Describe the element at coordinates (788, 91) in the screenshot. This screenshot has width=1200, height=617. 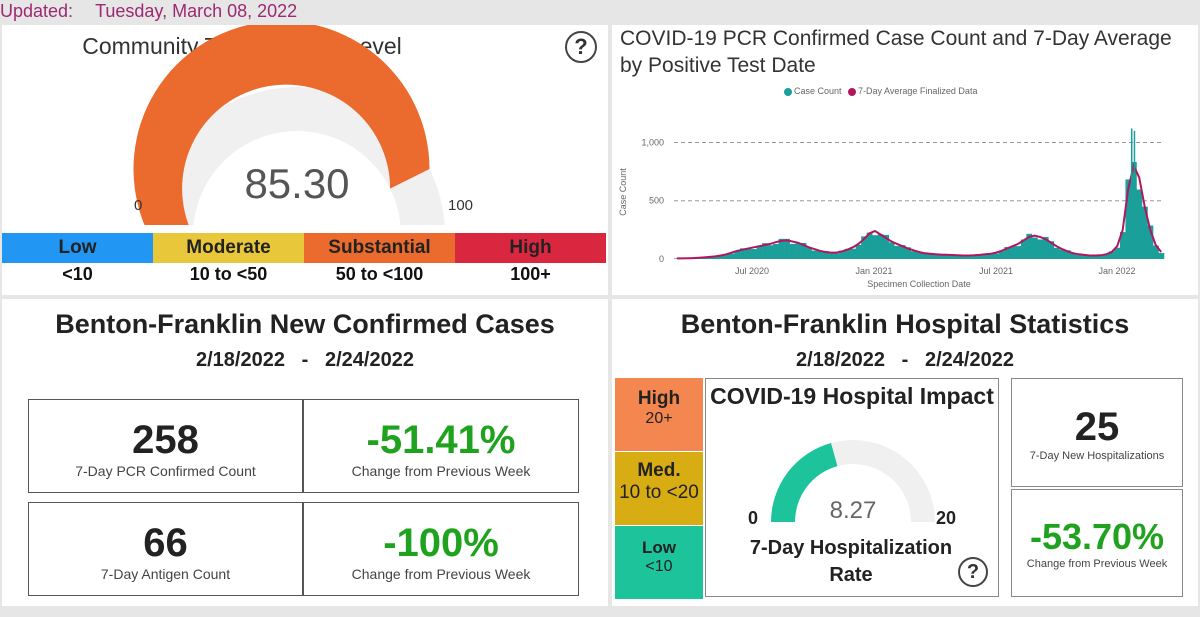
I see `legend-case-dot` at that location.